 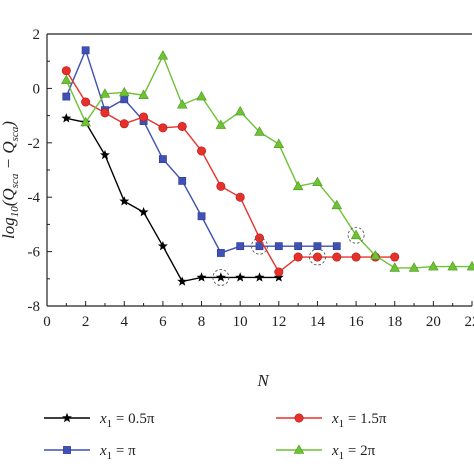 What do you see at coordinates (124, 451) in the screenshot?
I see `legend-label-value: = π` at bounding box center [124, 451].